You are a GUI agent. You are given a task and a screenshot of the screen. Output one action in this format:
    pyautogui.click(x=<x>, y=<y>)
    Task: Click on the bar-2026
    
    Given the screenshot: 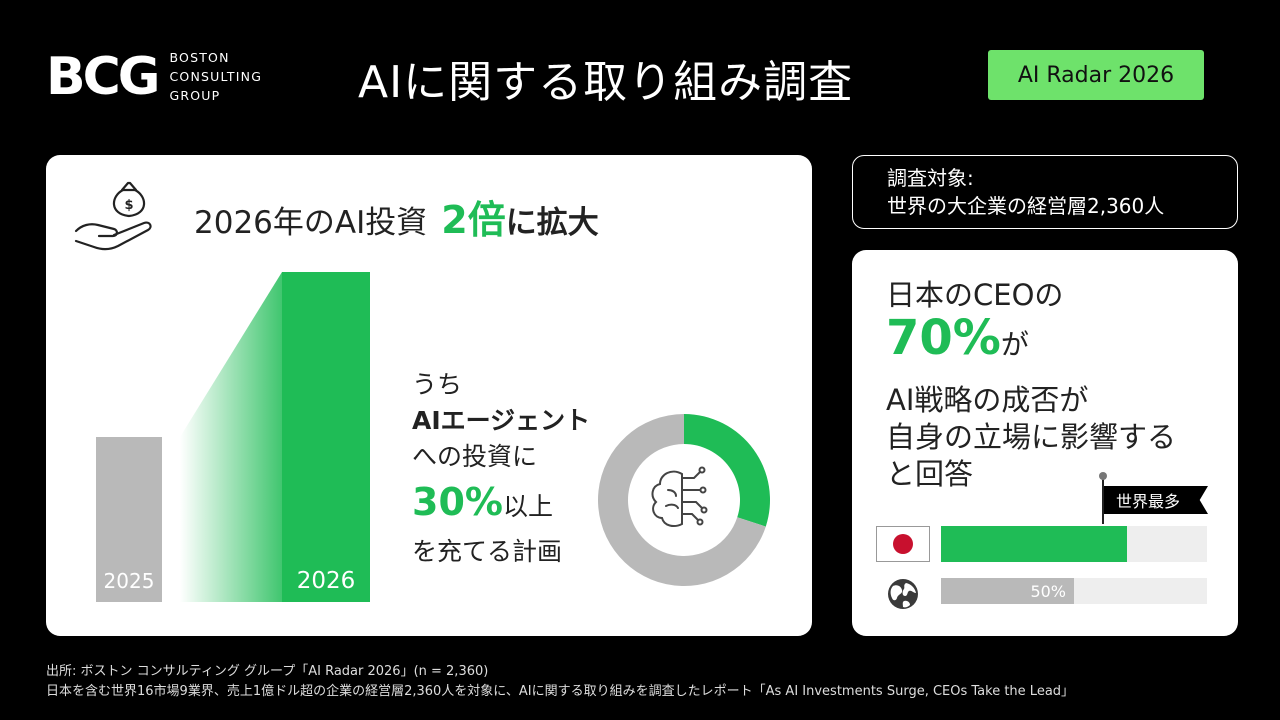 What is the action you would take?
    pyautogui.click(x=326, y=437)
    